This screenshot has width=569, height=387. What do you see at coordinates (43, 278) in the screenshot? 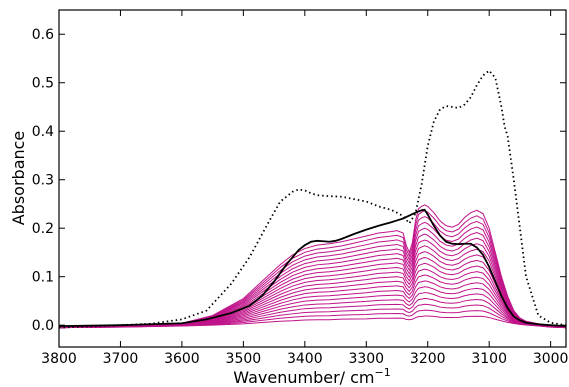
I see `y-tick-label: 0.1` at bounding box center [43, 278].